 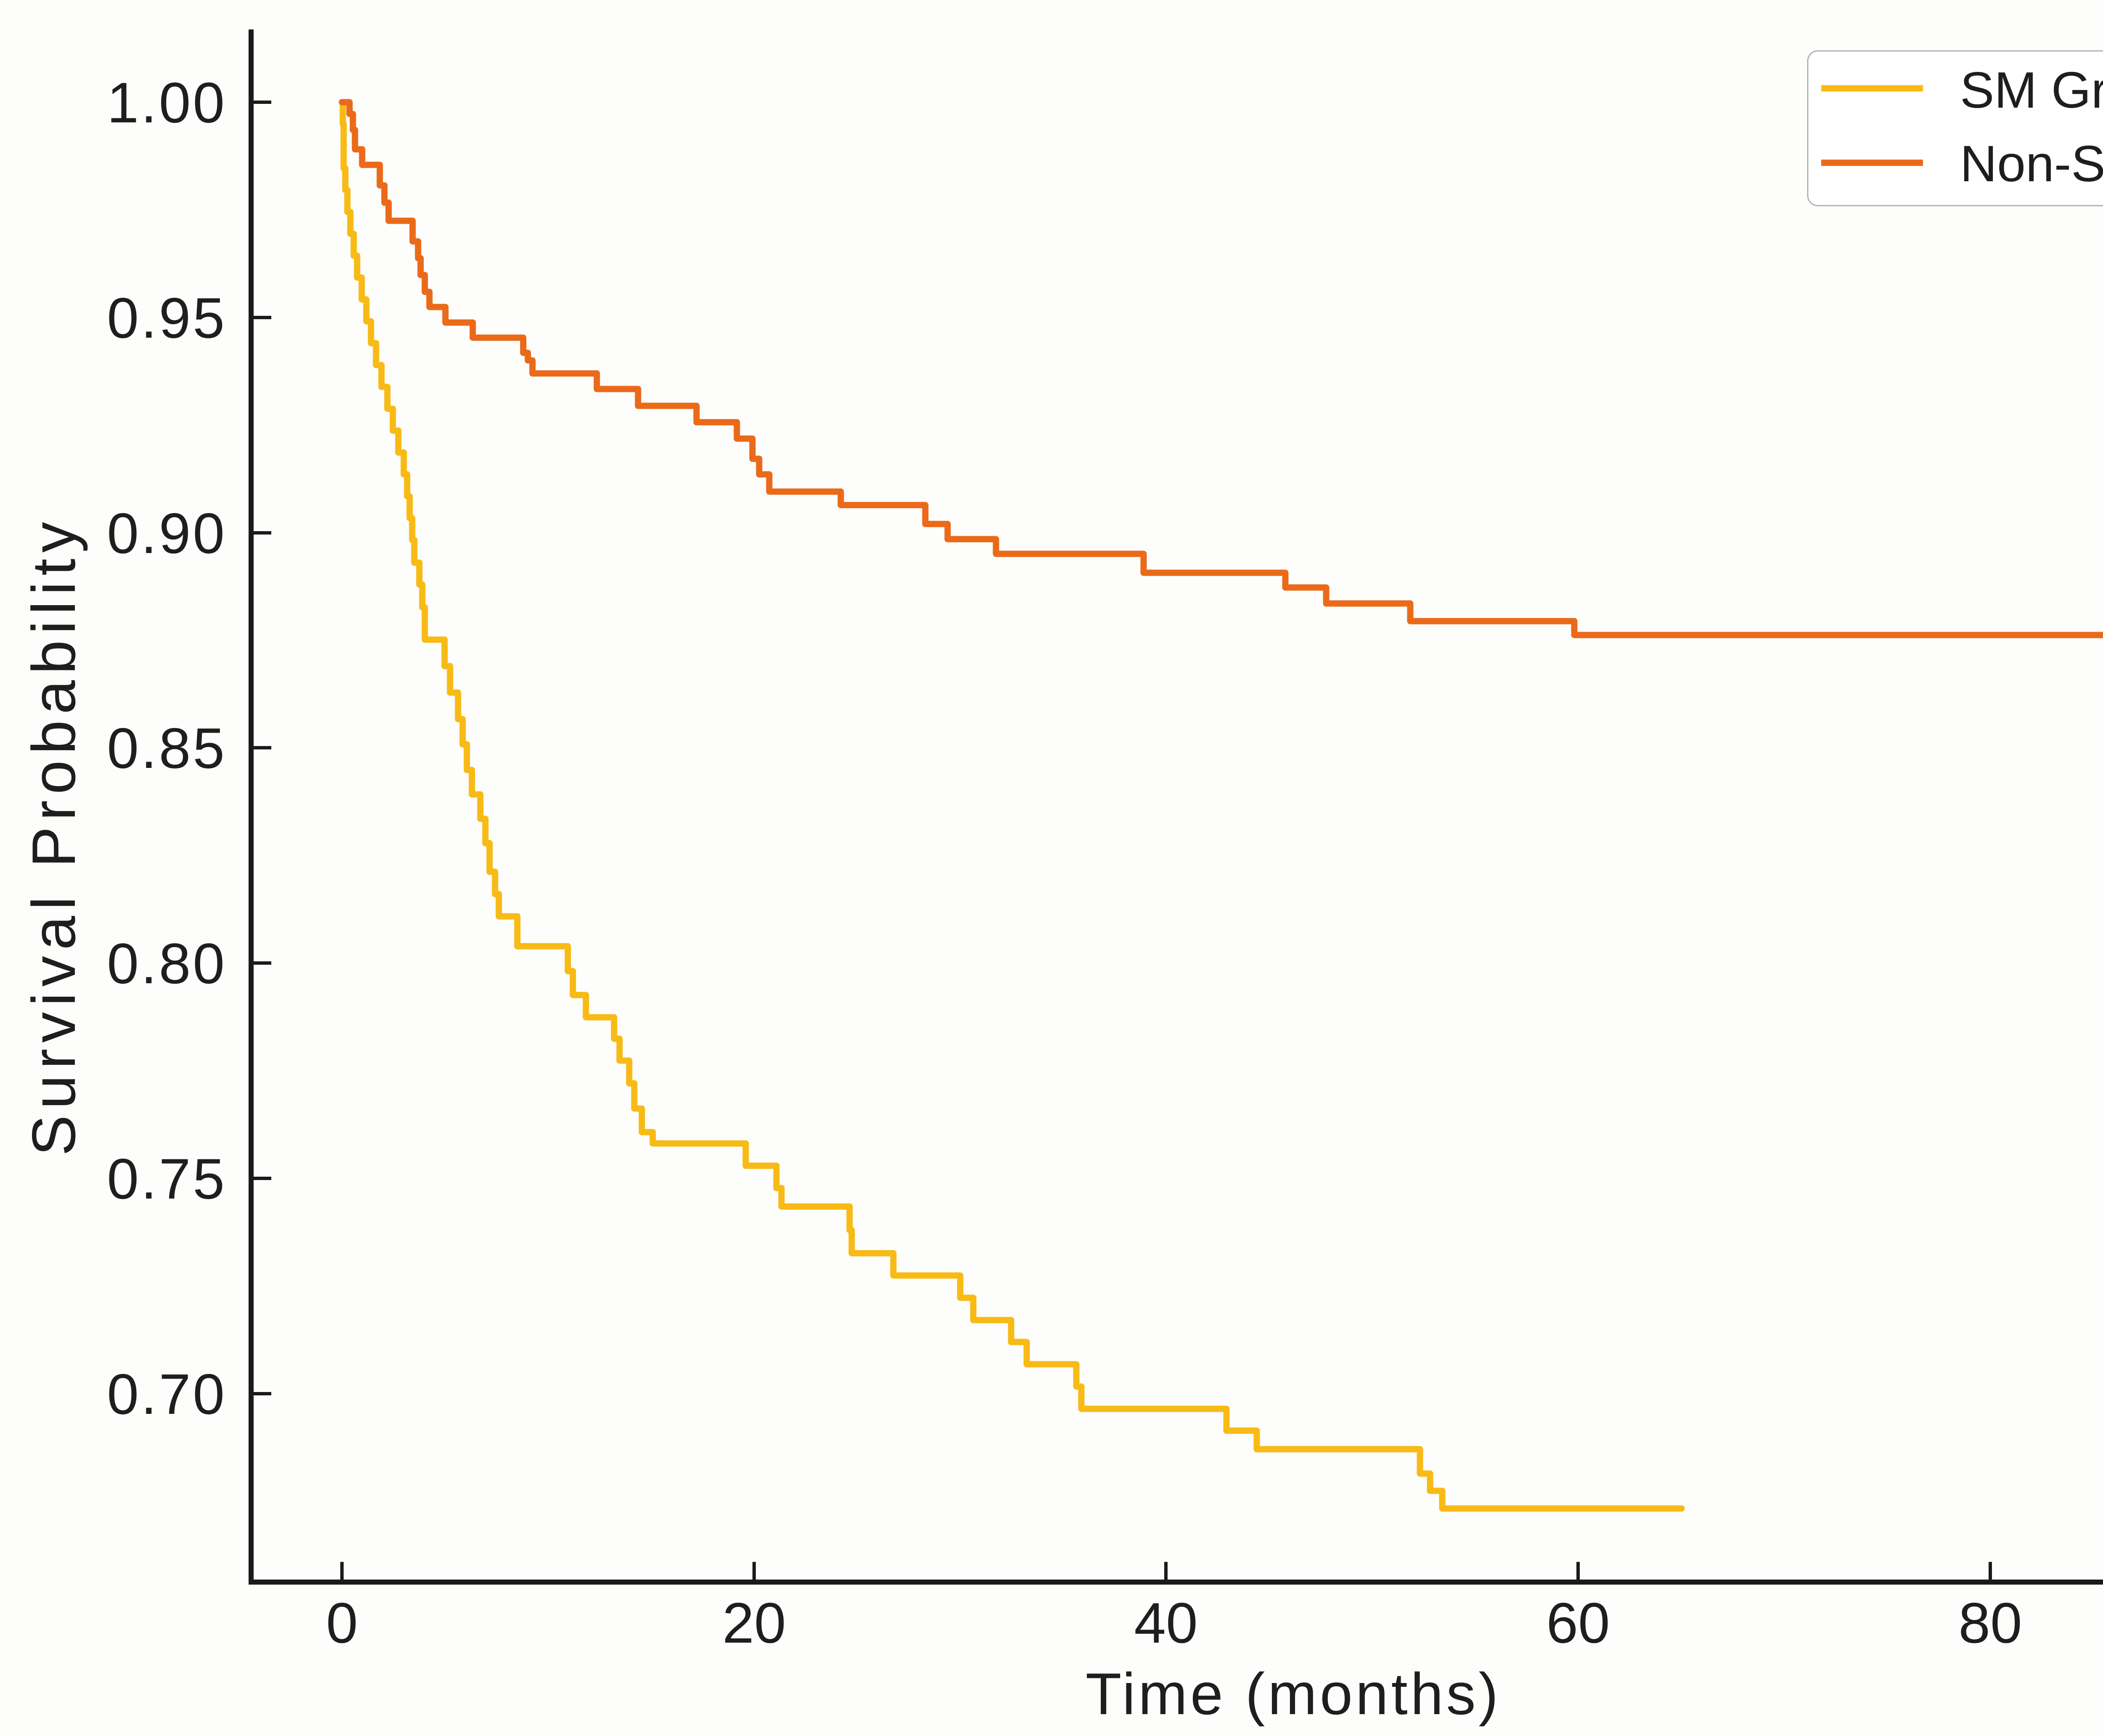 I want to click on svg-text: 20, so click(x=754, y=1623).